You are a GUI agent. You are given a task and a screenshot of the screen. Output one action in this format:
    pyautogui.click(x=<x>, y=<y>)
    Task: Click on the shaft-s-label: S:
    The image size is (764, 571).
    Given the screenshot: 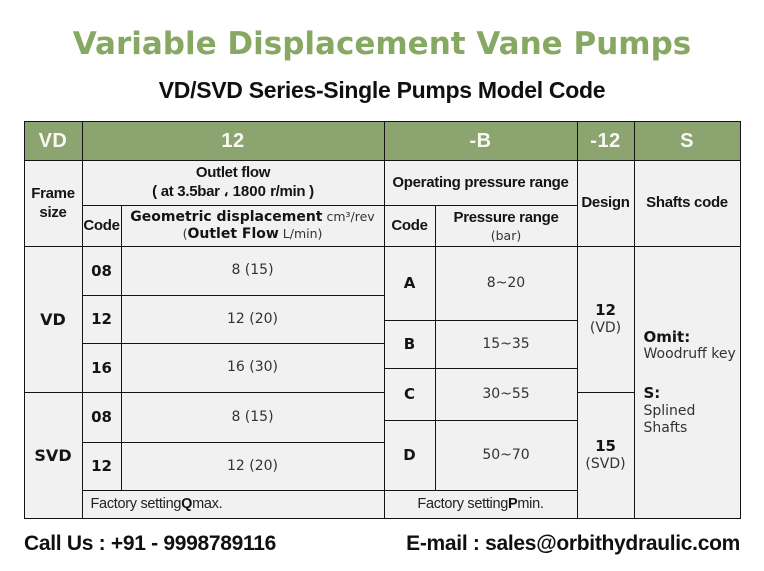 What is the action you would take?
    pyautogui.click(x=652, y=392)
    